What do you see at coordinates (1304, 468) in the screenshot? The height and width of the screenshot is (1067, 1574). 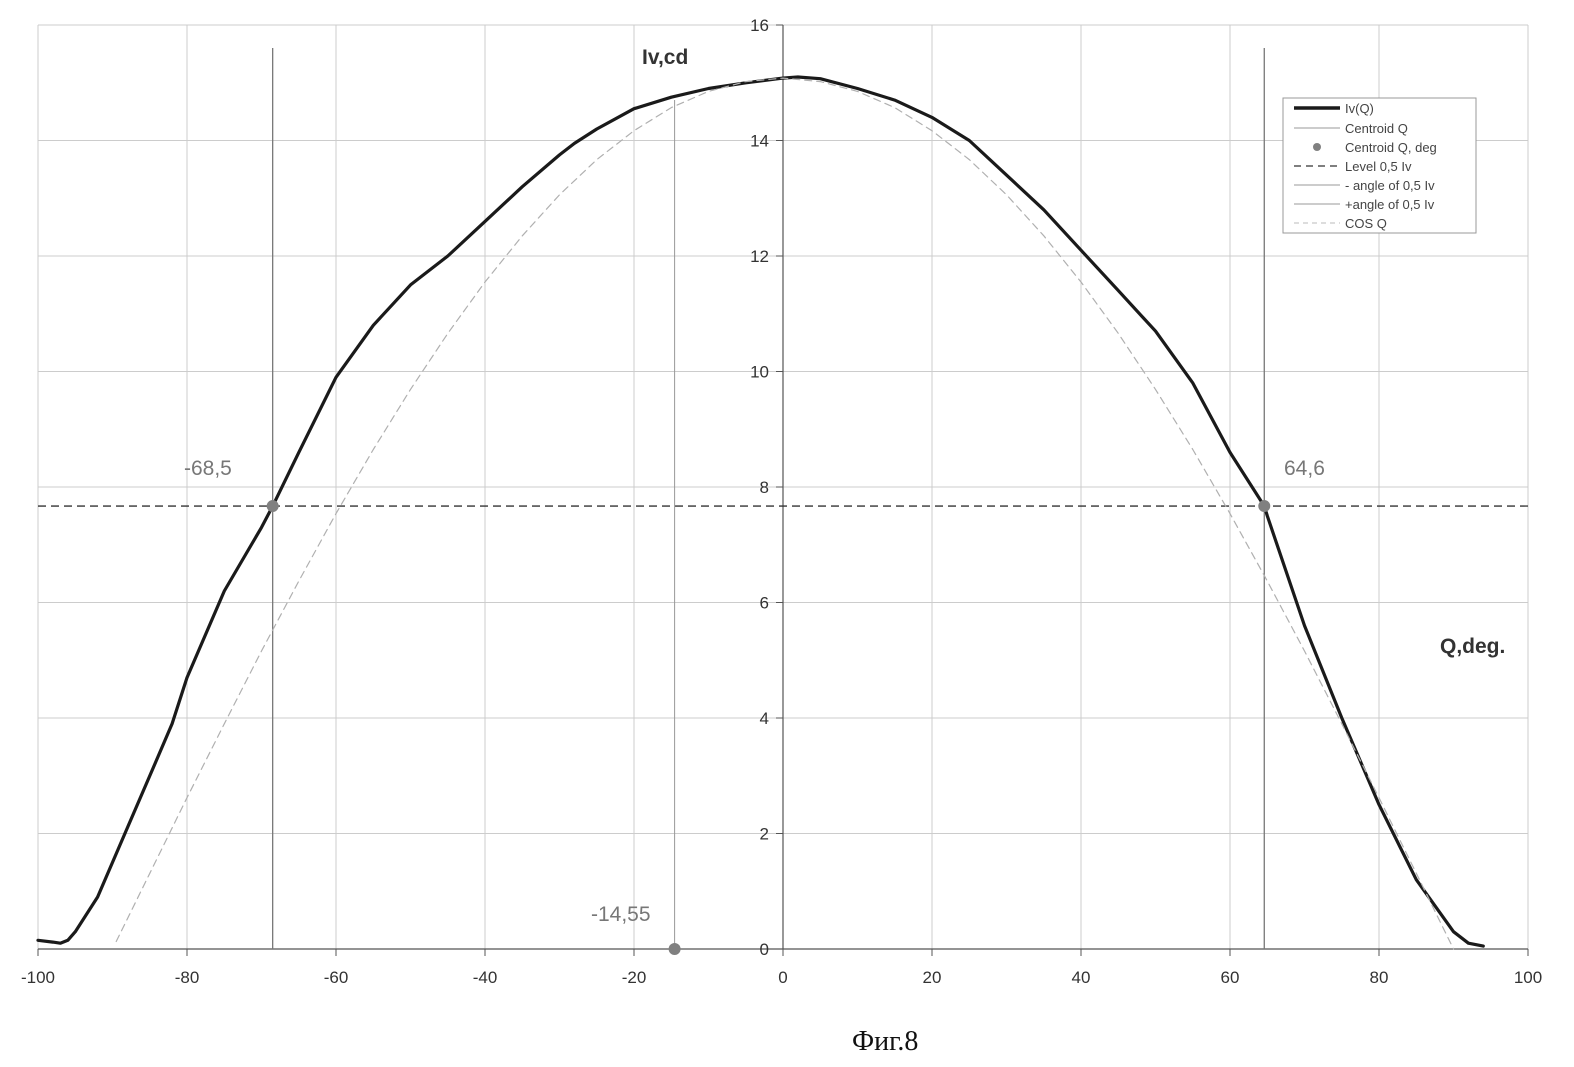 I see `plus-angle-label: 64,6` at bounding box center [1304, 468].